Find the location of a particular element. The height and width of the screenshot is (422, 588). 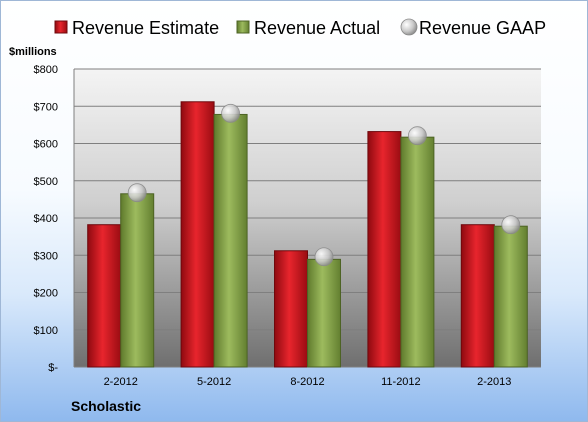

y-tick-label: $600 is located at coordinates (46, 145).